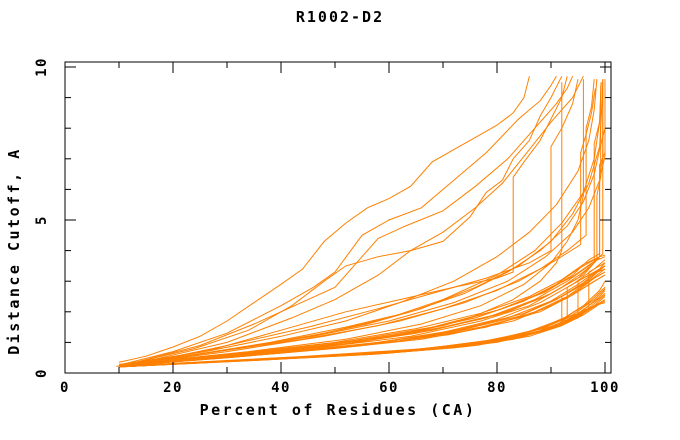  Describe the element at coordinates (605, 388) in the screenshot. I see `x-tick-label: 100` at that location.